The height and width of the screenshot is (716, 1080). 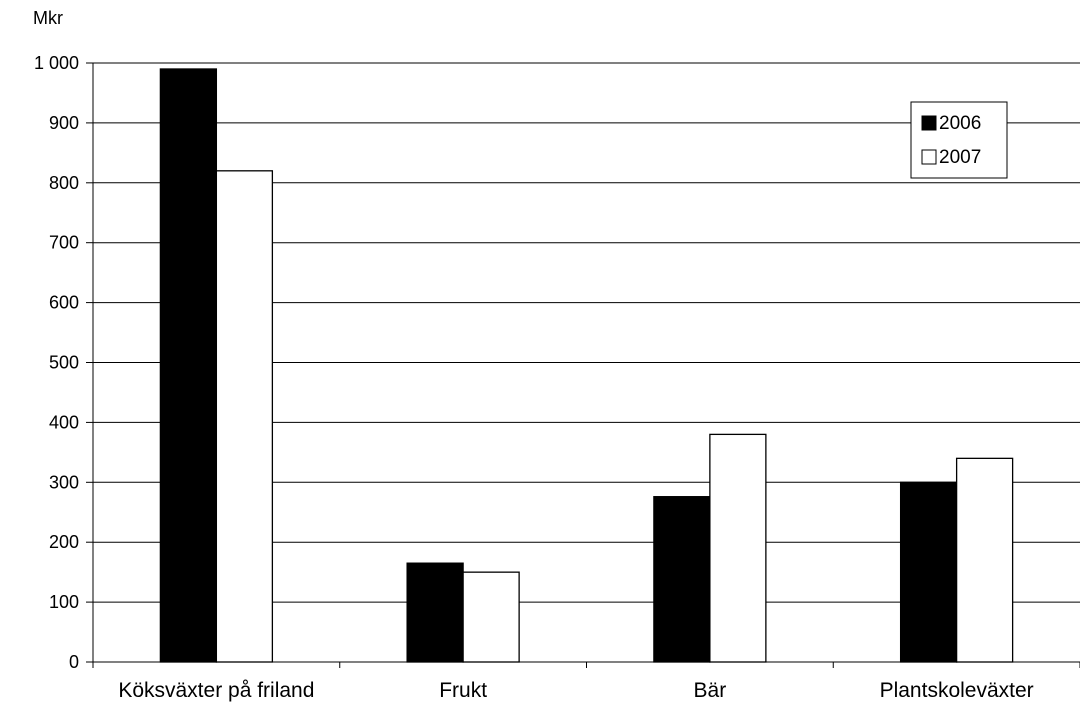 What do you see at coordinates (64, 482) in the screenshot?
I see `y-tick-label: 300` at bounding box center [64, 482].